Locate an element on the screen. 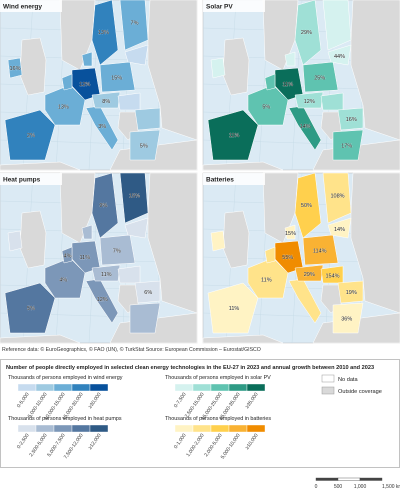 This screenshot has width=400, height=501. growth-label: 25% is located at coordinates (319, 78).